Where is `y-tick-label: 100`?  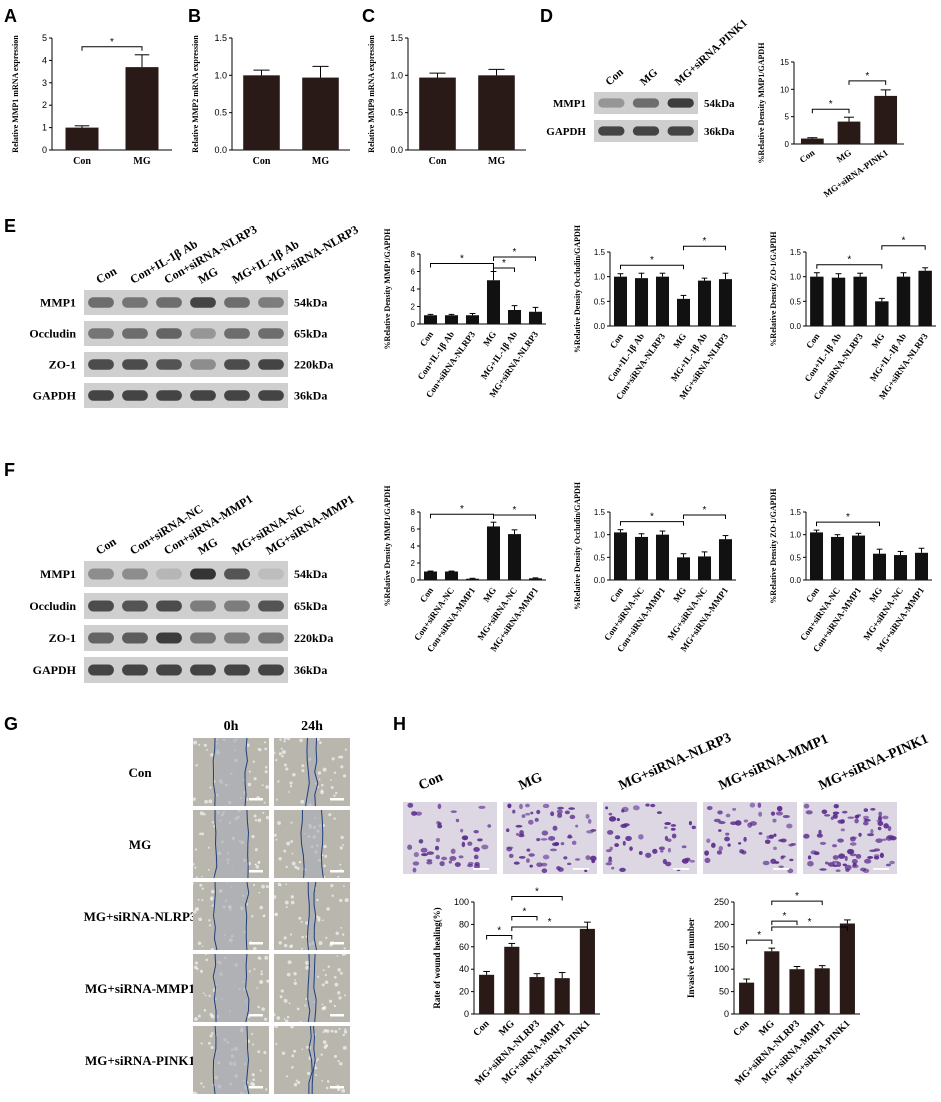 y-tick-label: 100 is located at coordinates (721, 969).